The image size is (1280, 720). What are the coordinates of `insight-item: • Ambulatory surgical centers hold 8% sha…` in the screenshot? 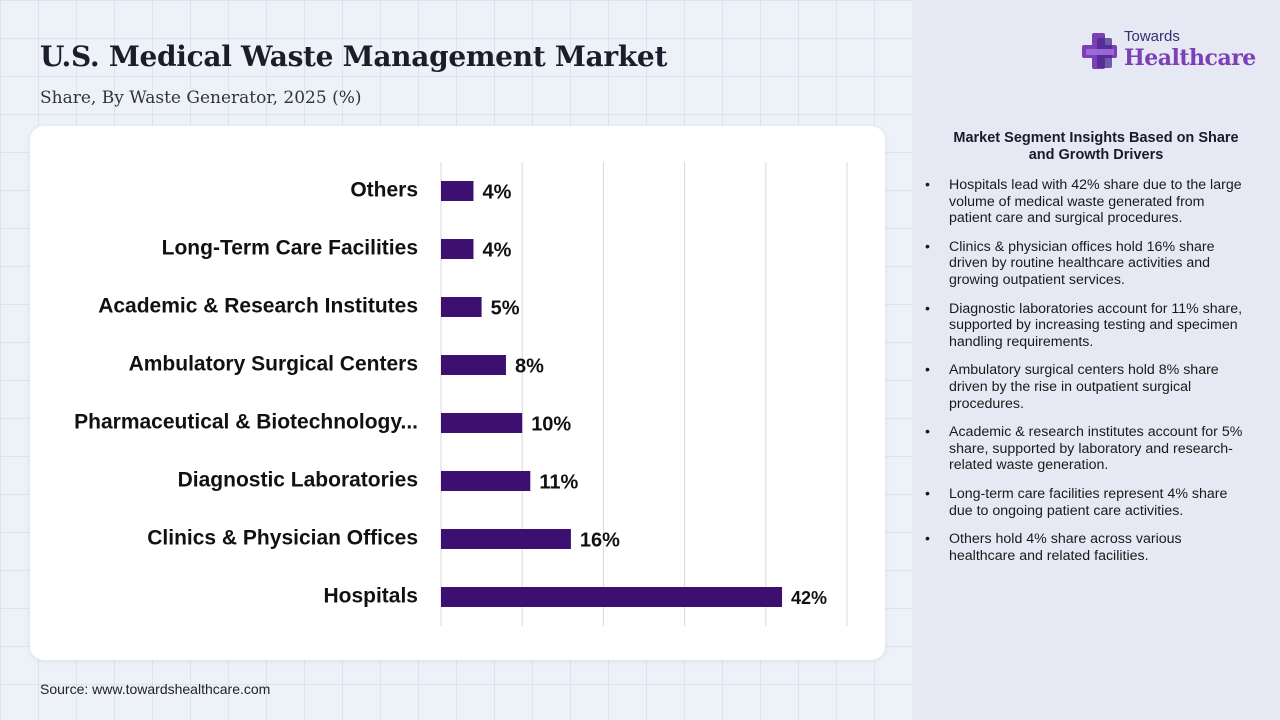 It's located at (1085, 387).